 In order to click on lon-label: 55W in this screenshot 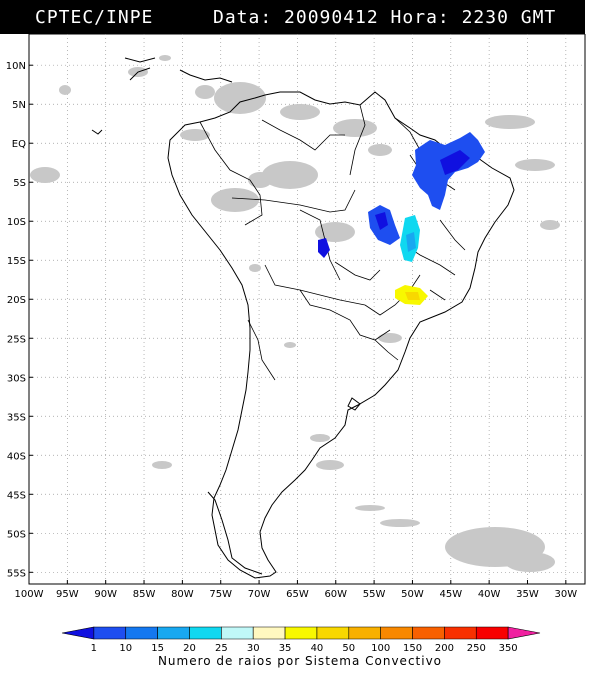, I will do `click(374, 594)`.